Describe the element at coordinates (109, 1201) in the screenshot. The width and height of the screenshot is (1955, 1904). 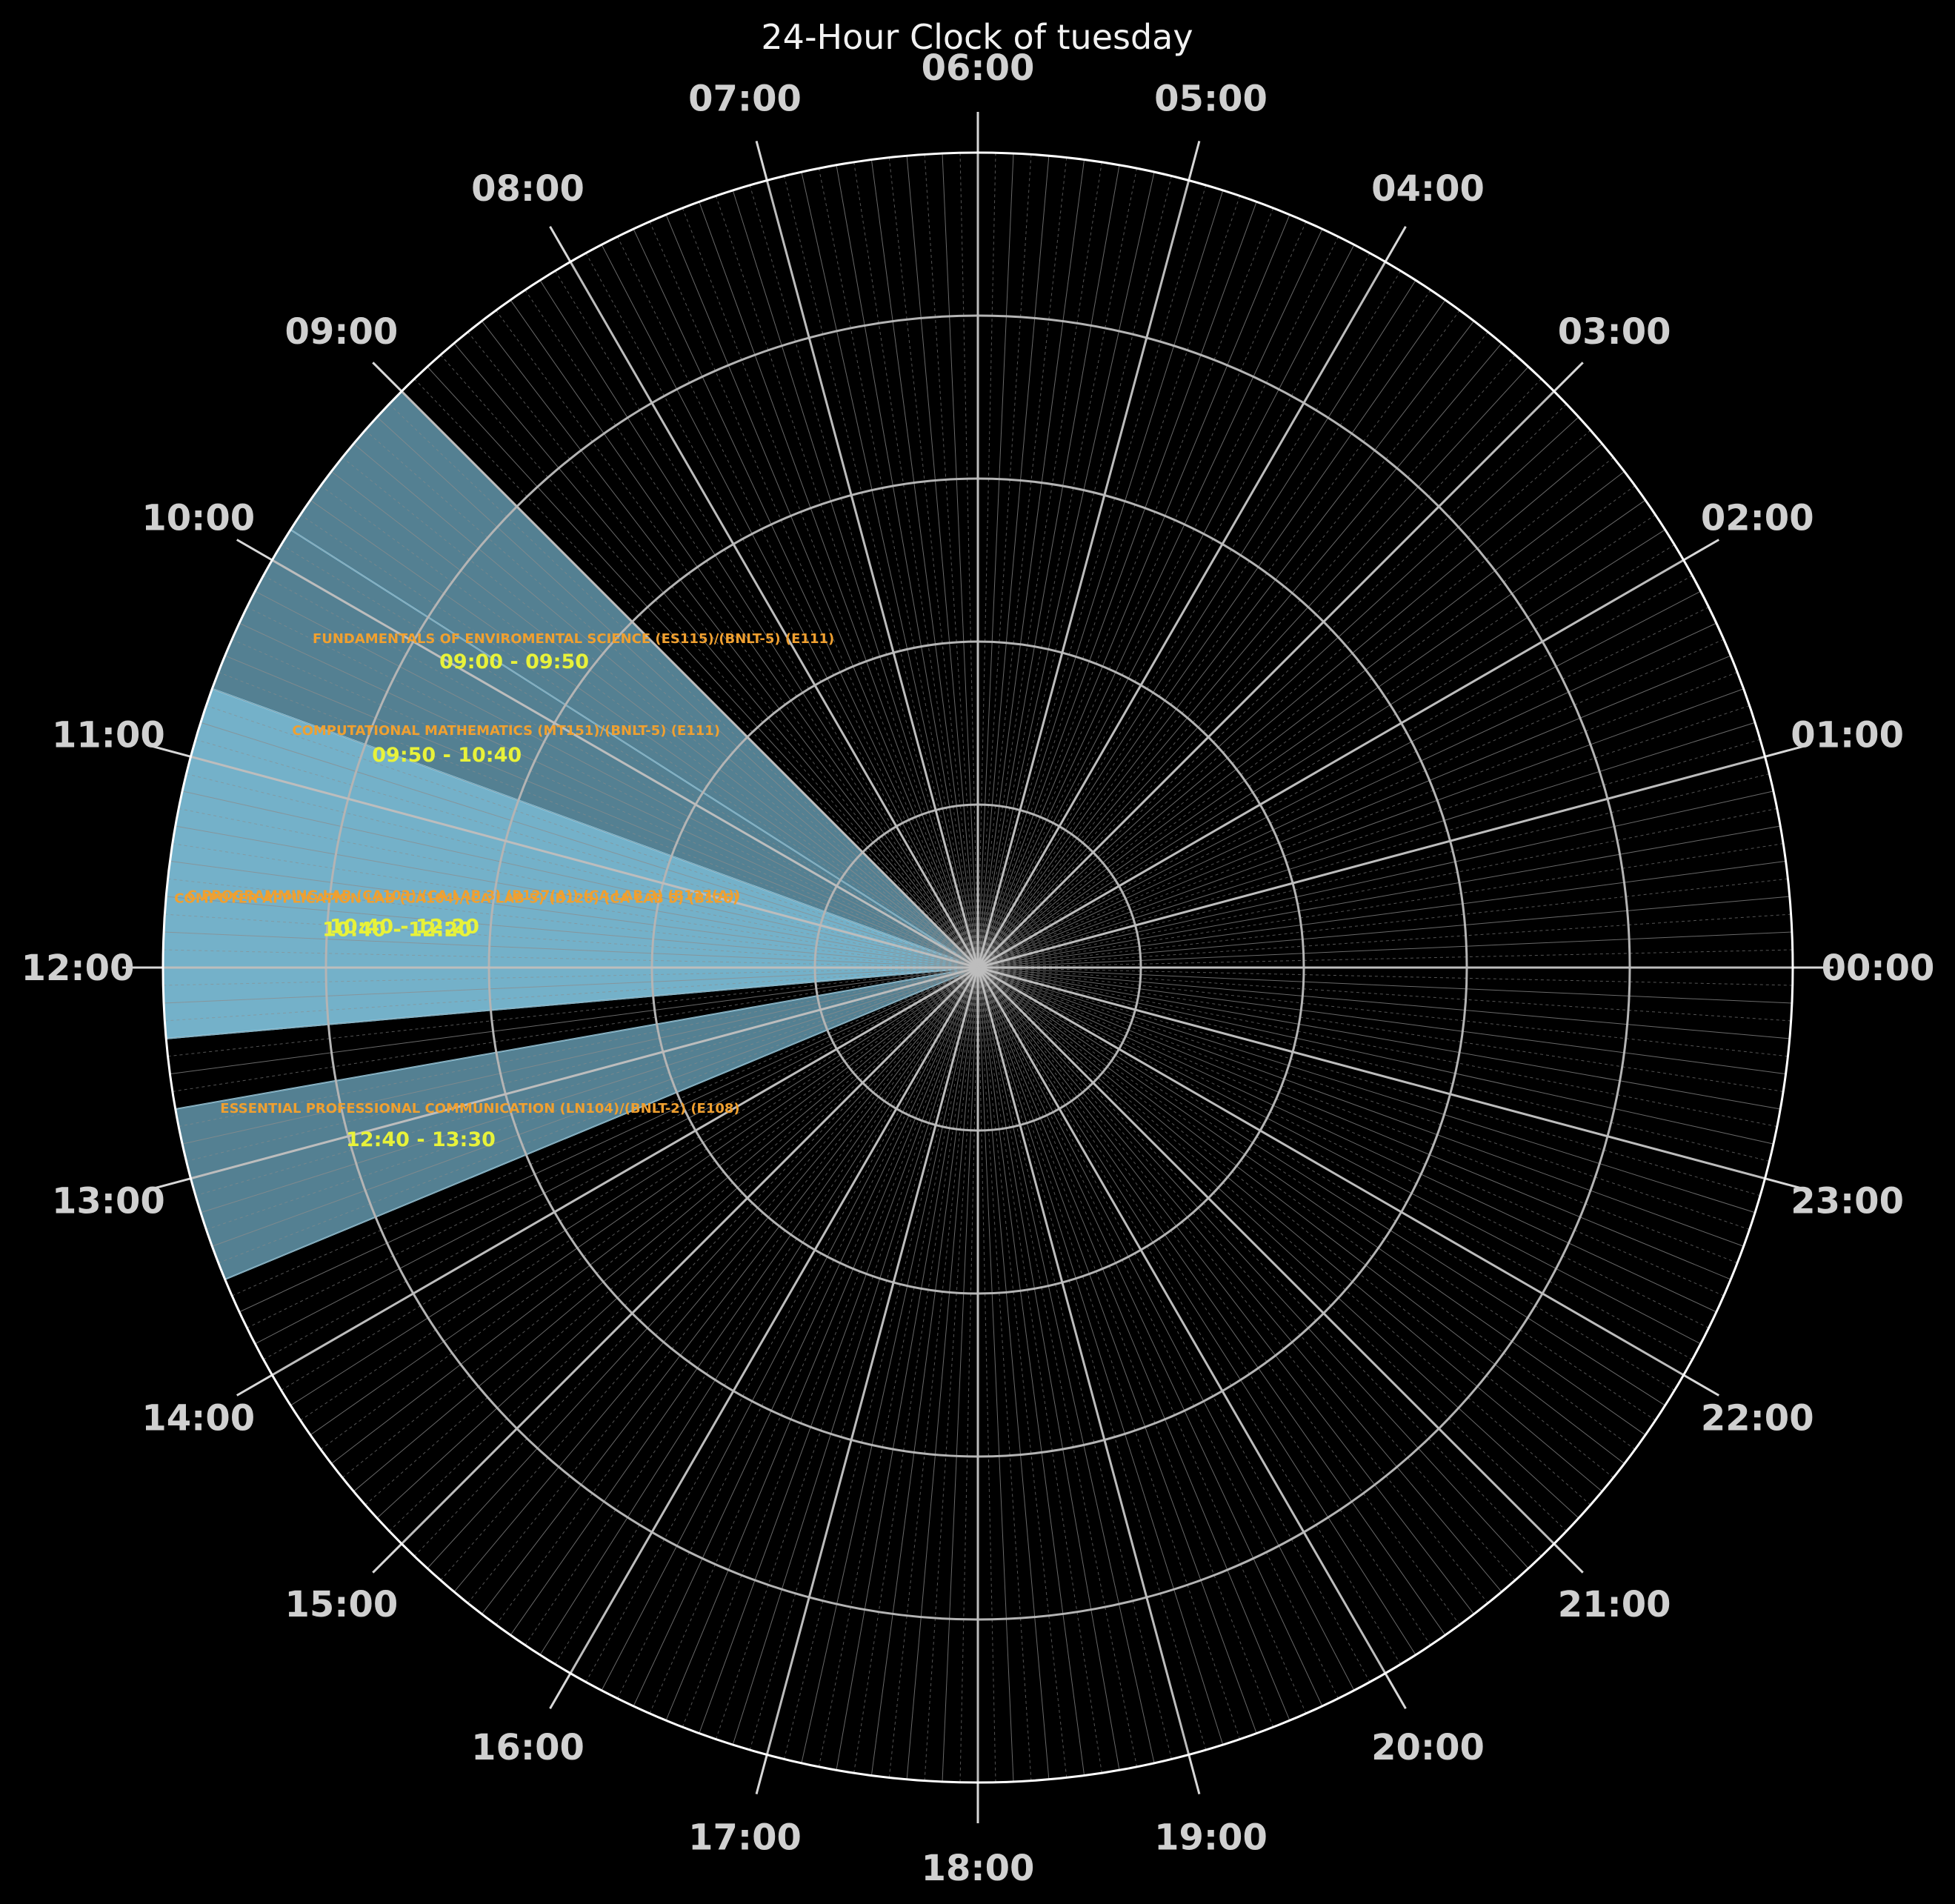
I see `hour-label: 13:00` at that location.